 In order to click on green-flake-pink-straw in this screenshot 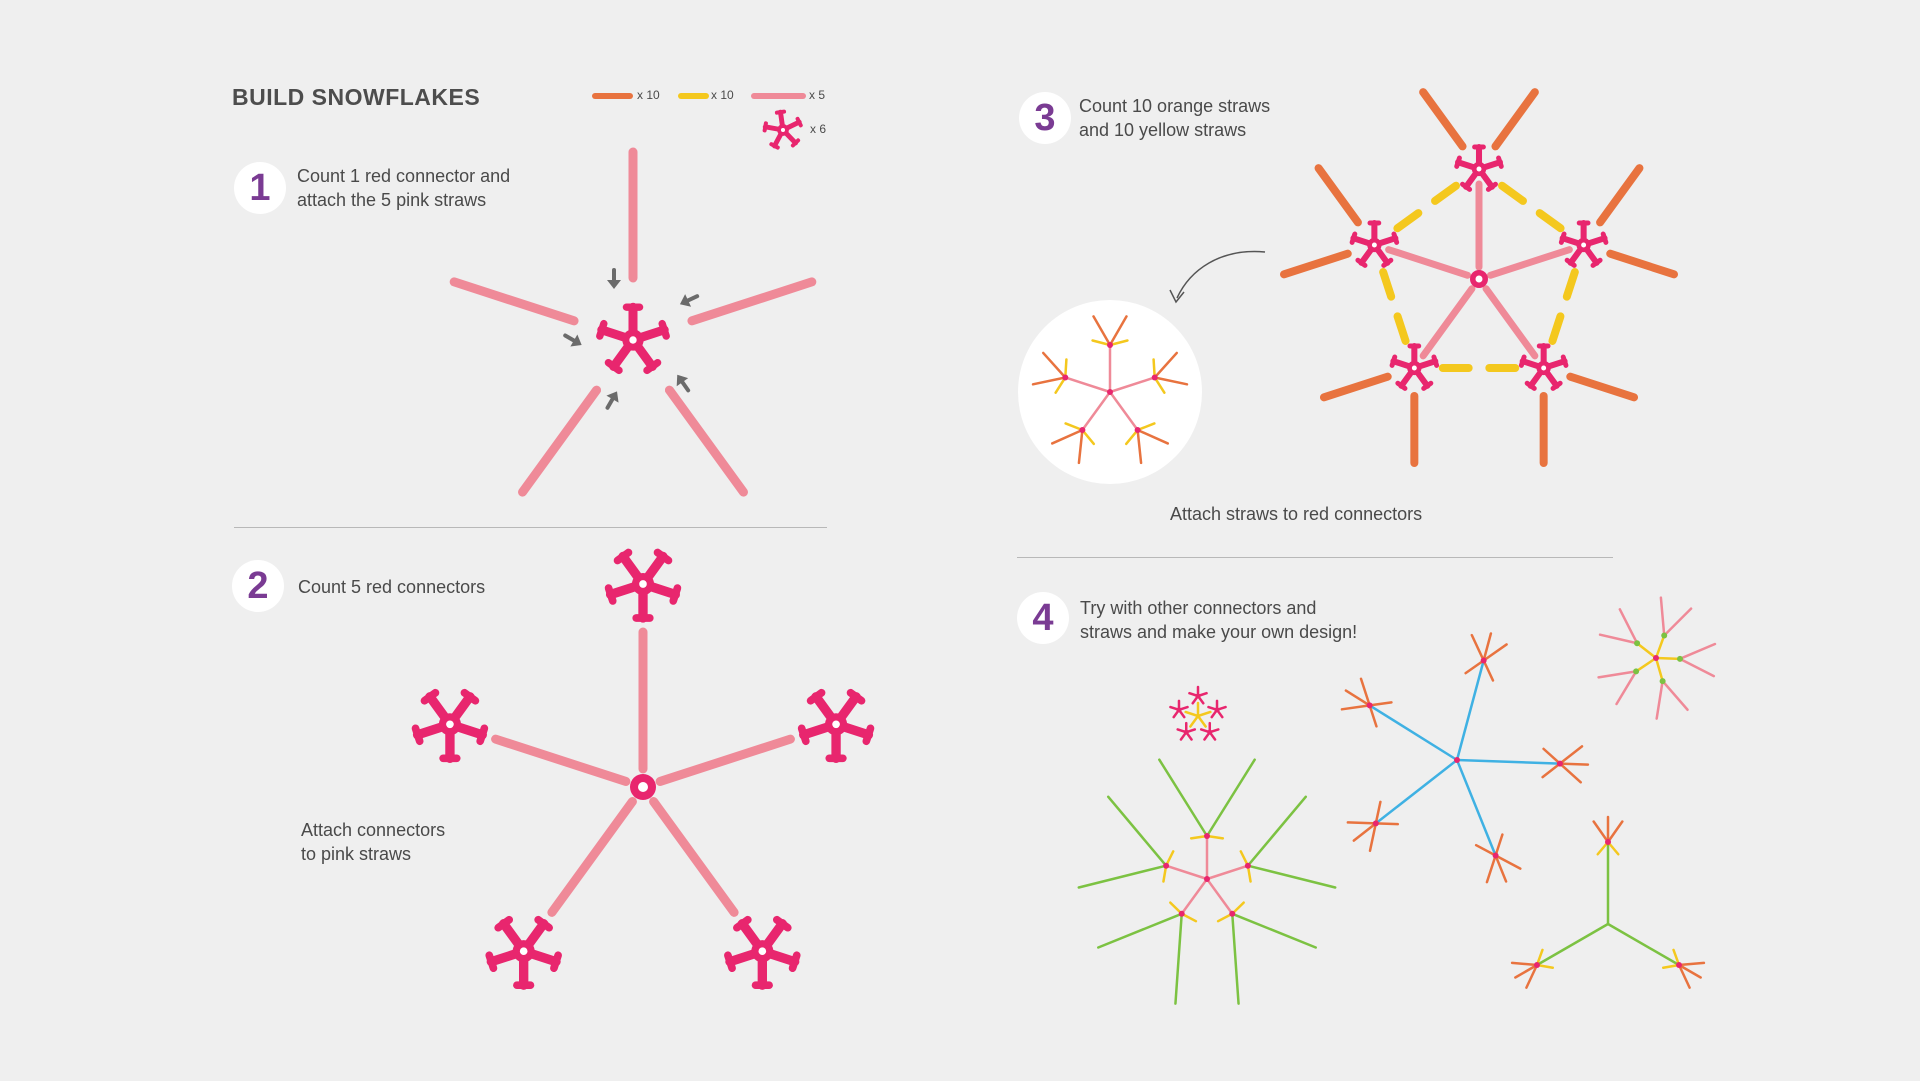, I will do `click(1186, 872)`.